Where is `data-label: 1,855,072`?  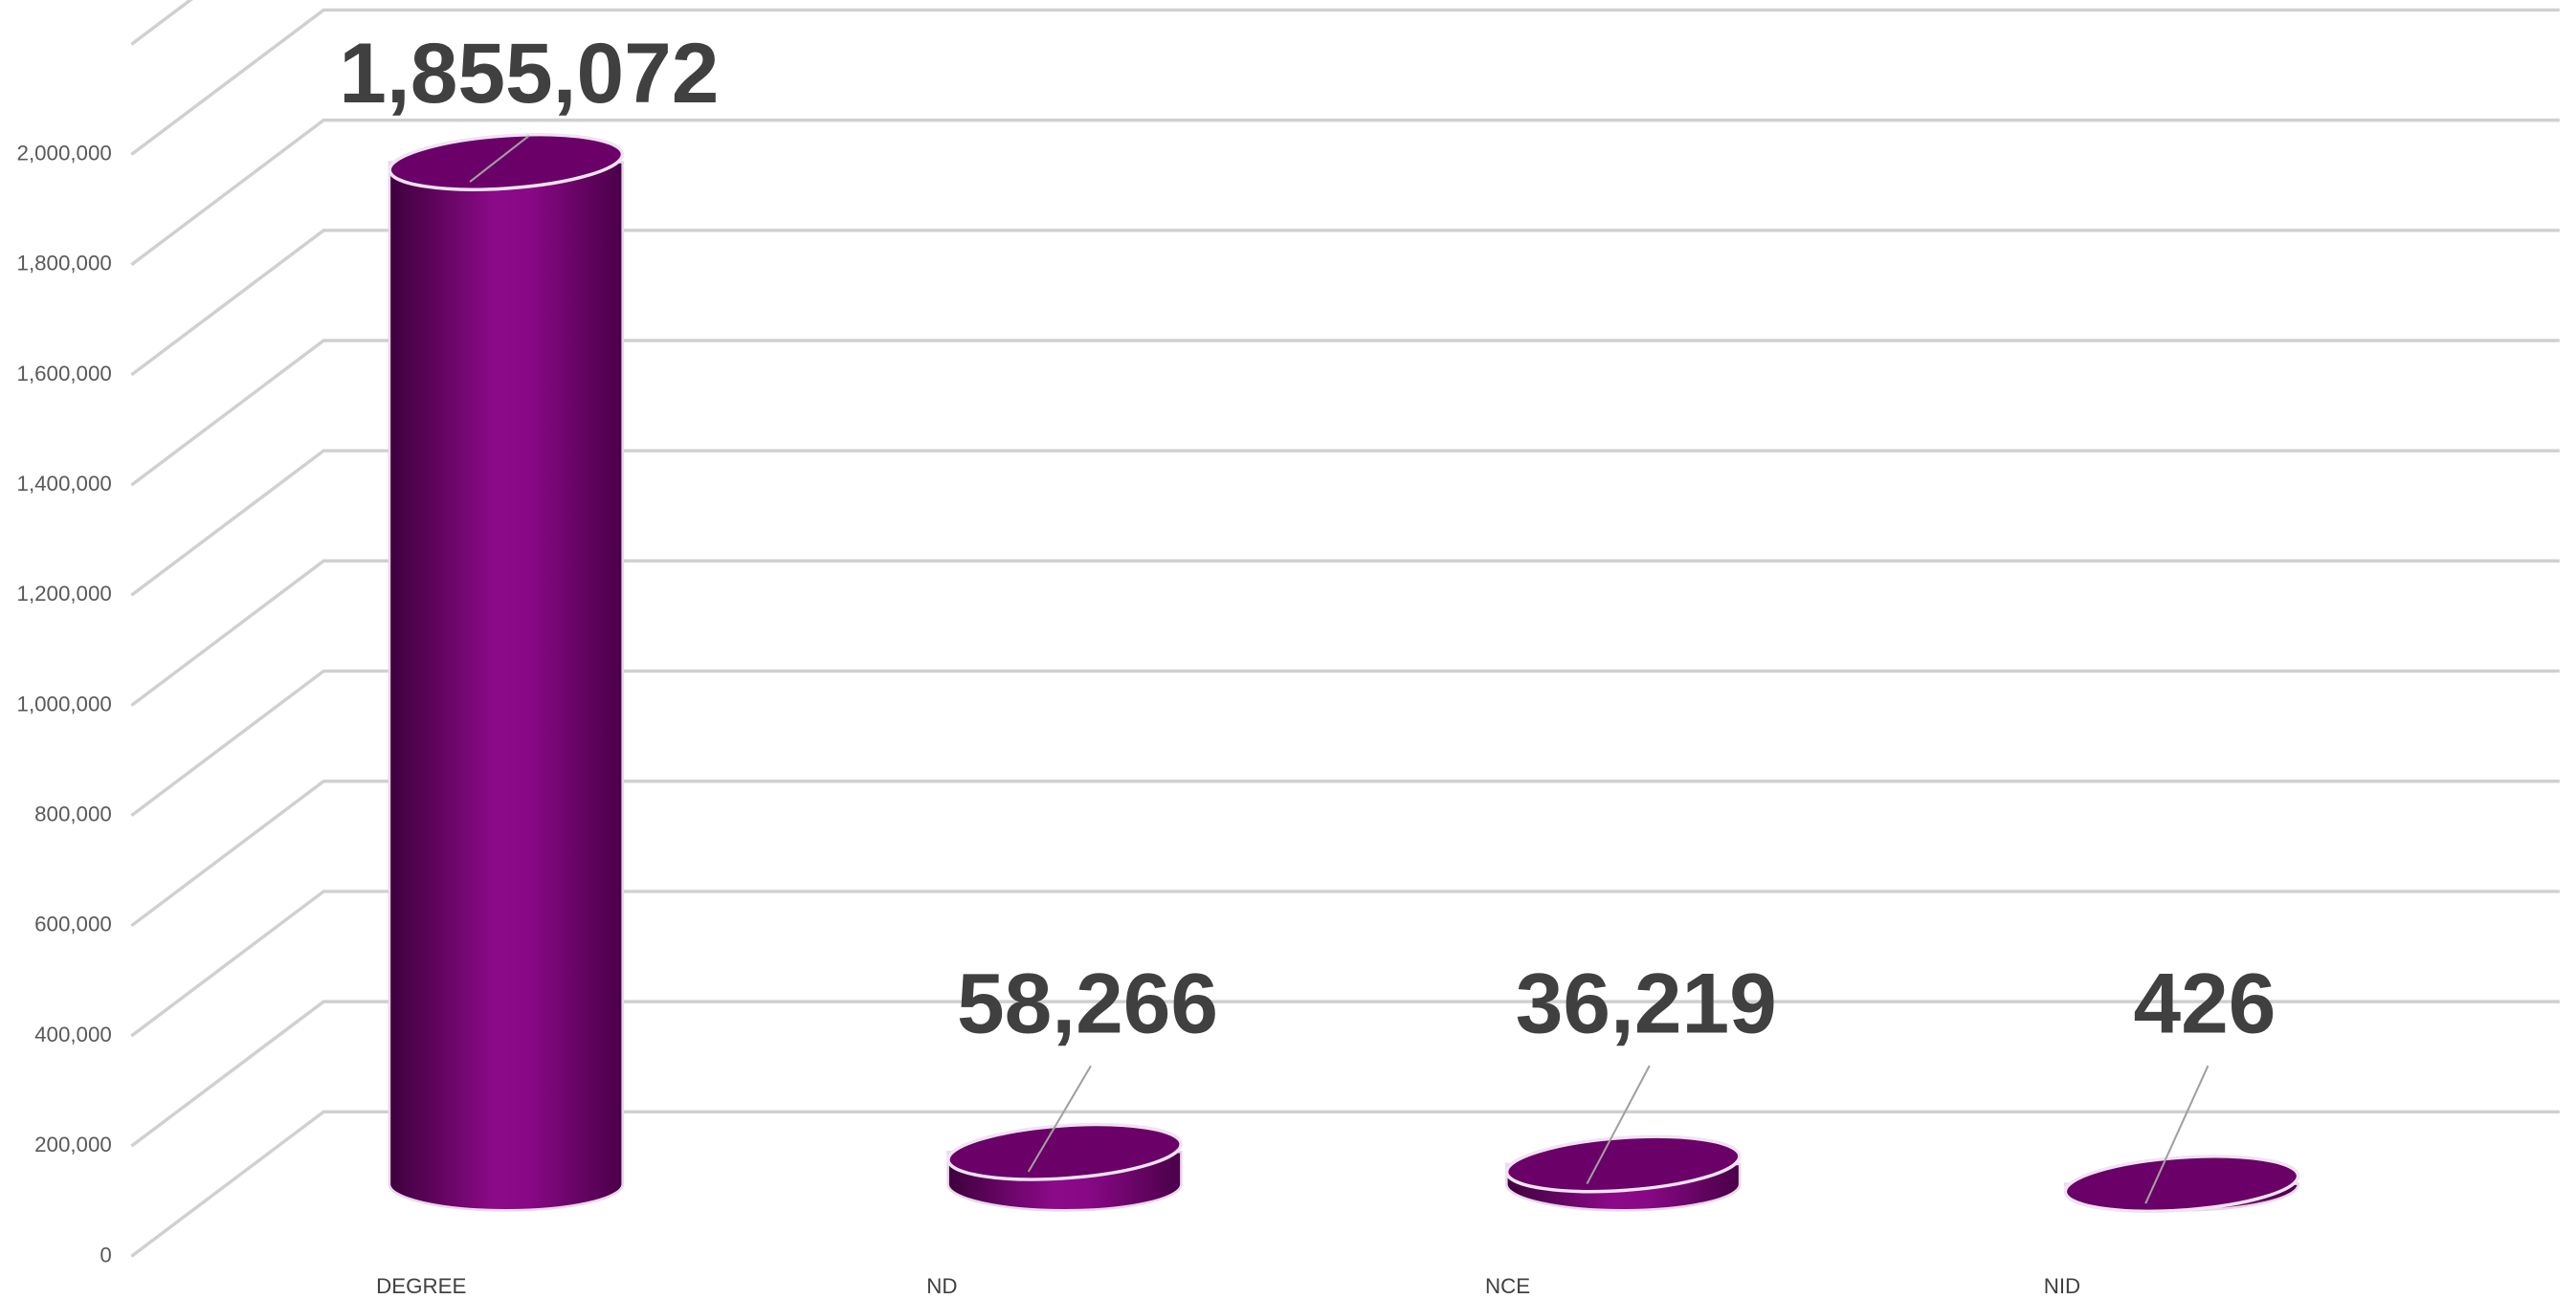
data-label: 1,855,072 is located at coordinates (529, 73).